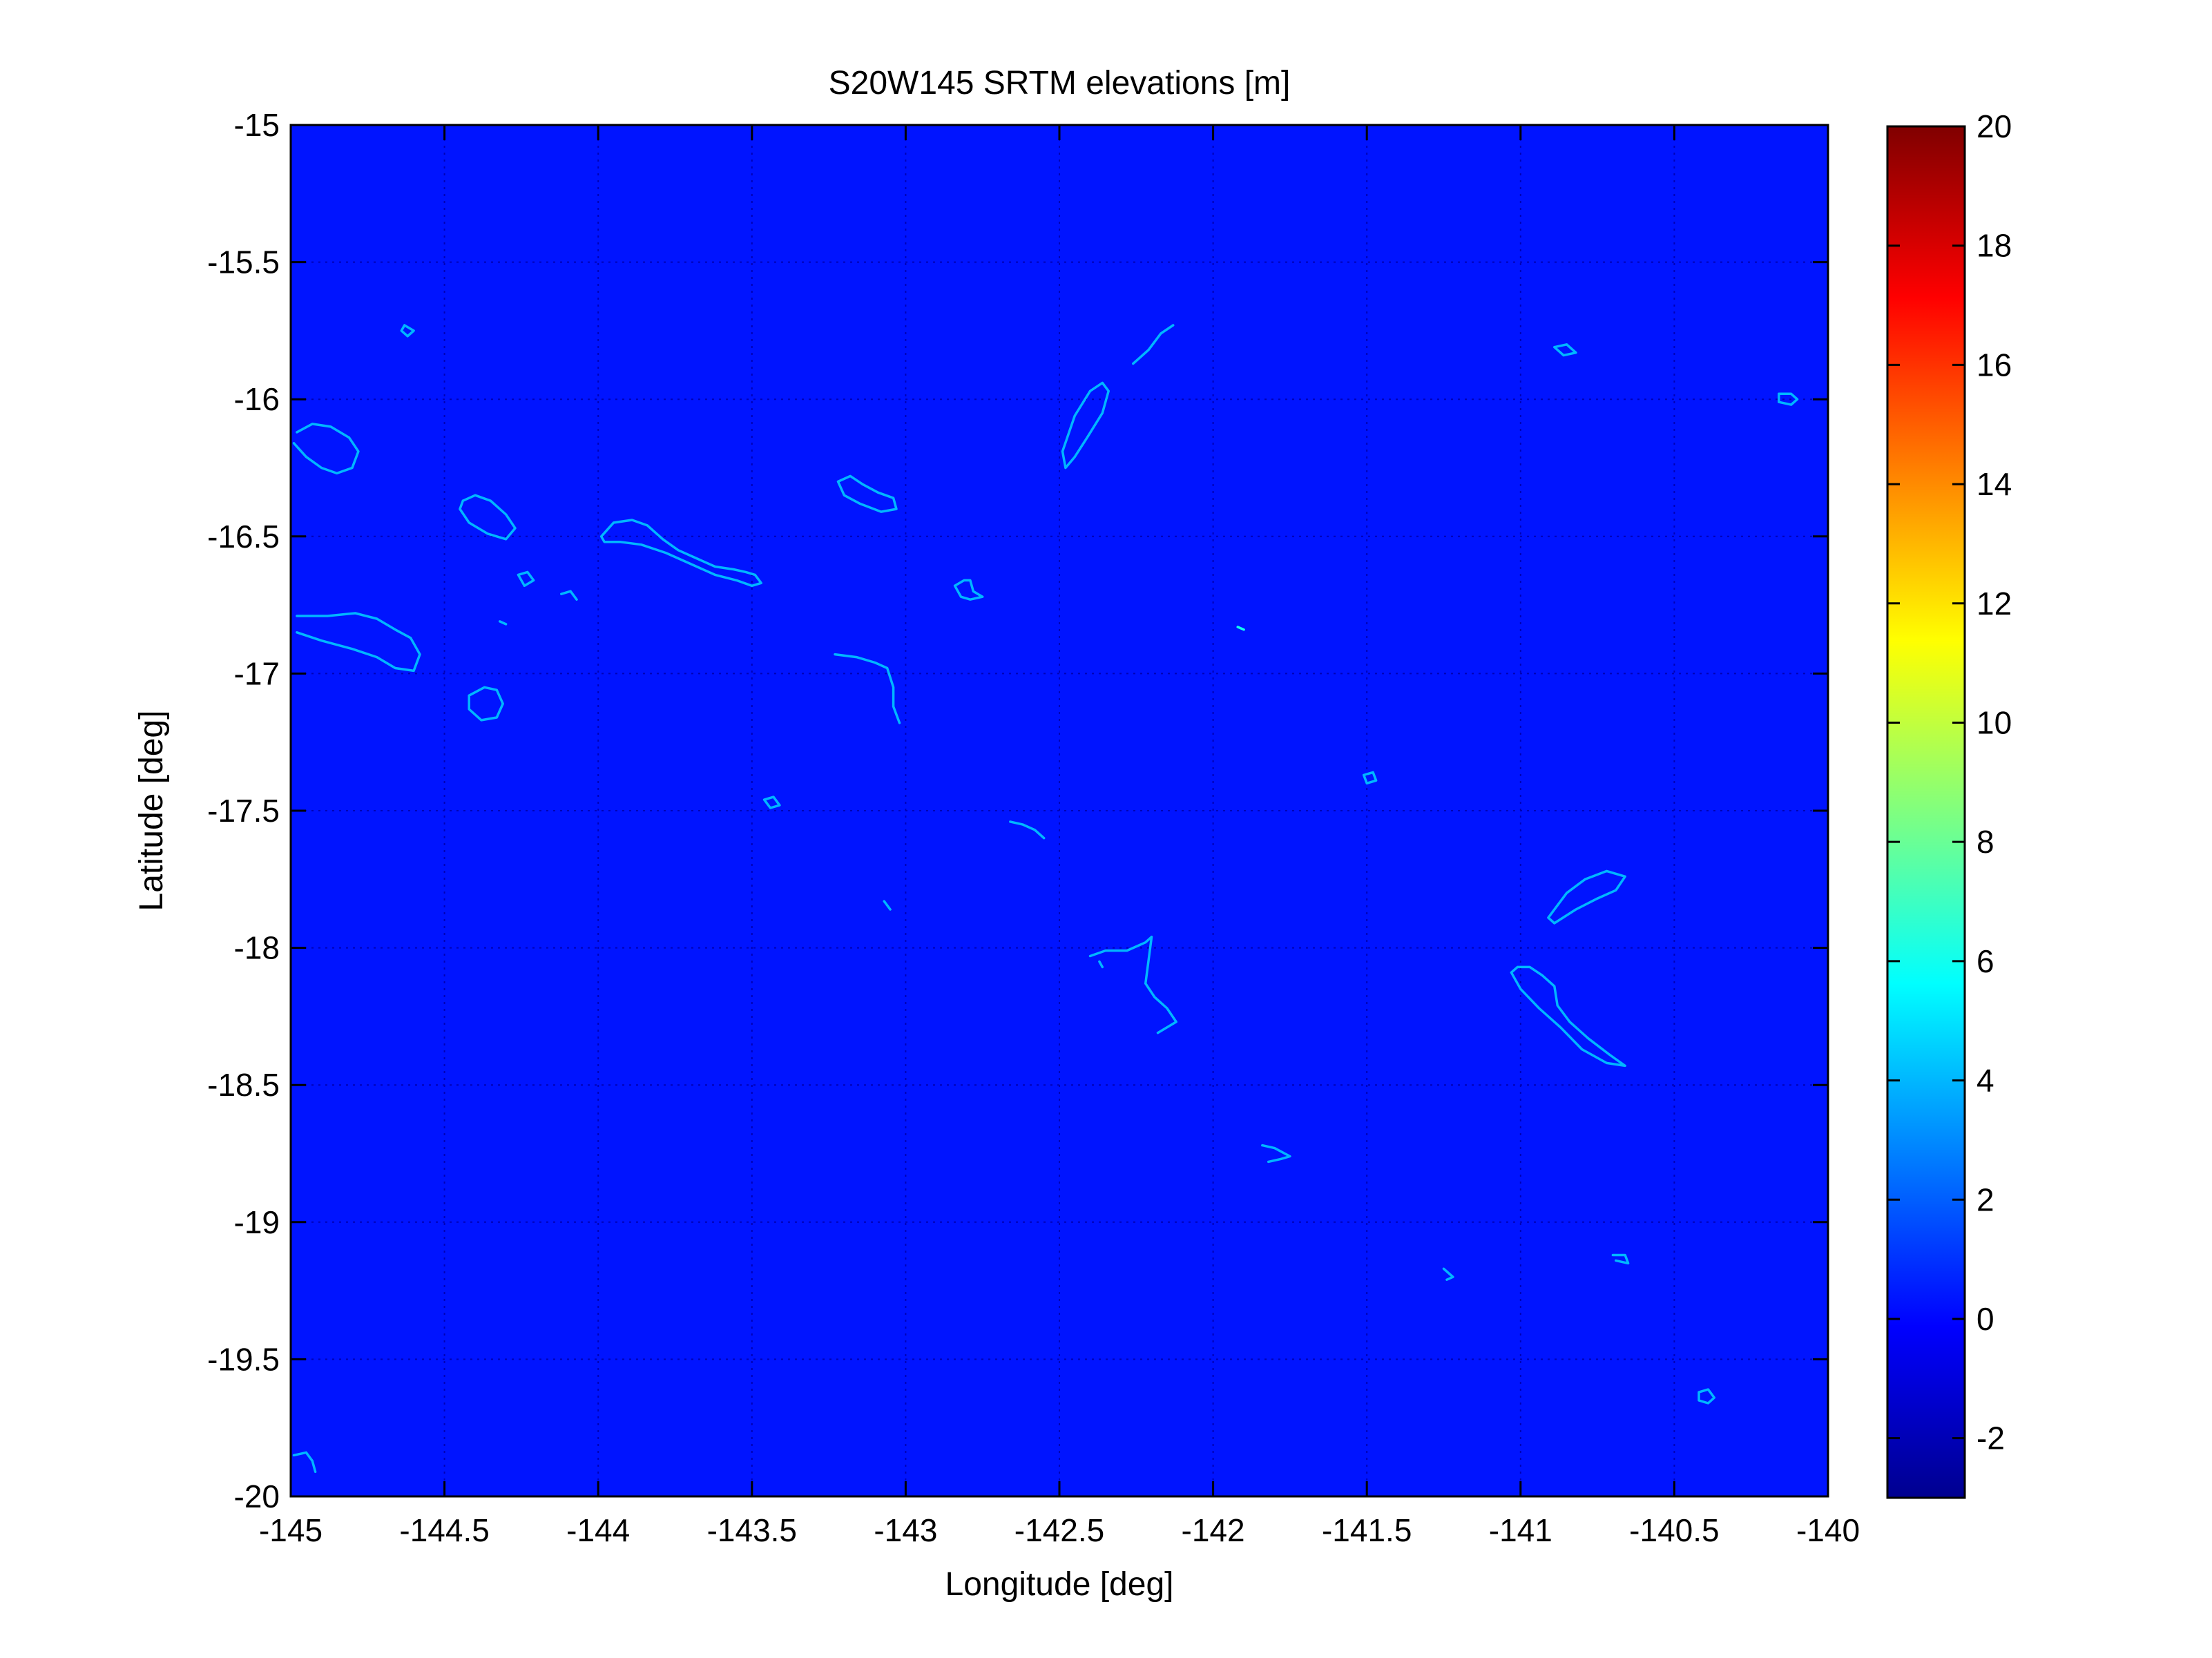 The image size is (2212, 1658). Describe the element at coordinates (257, 948) in the screenshot. I see `y-tick-label: -18` at that location.